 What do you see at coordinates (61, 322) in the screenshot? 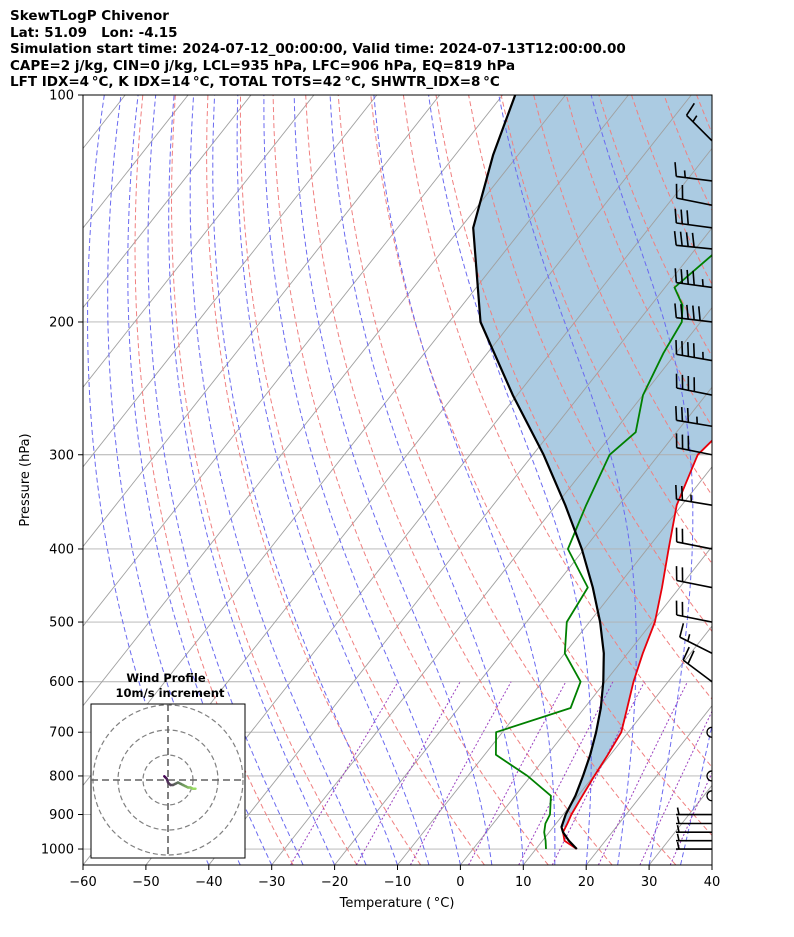
I see `y-tick-label: 200` at bounding box center [61, 322].